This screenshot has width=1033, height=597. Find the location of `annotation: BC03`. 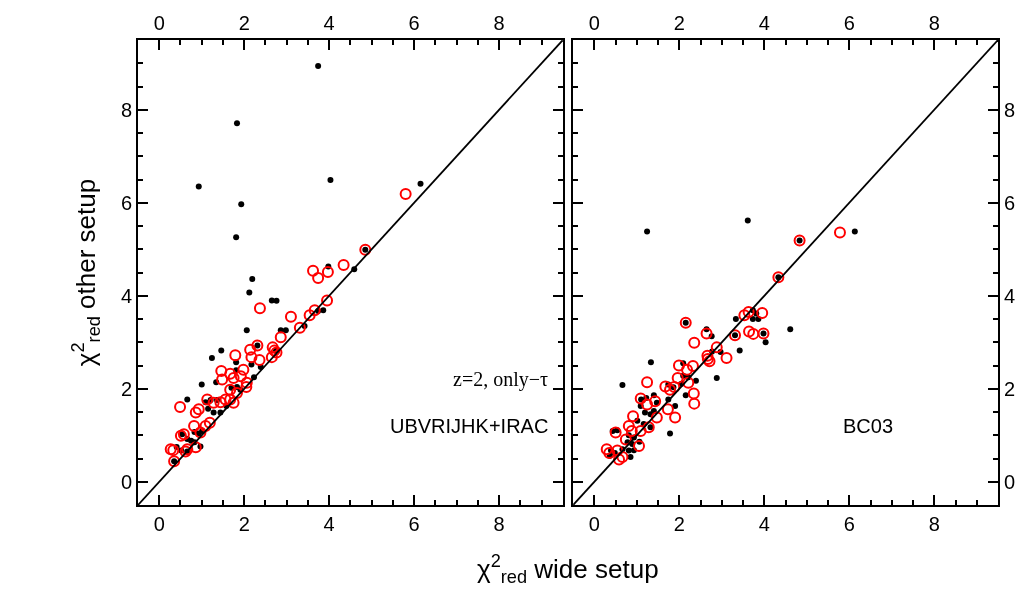

annotation: BC03 is located at coordinates (868, 426).